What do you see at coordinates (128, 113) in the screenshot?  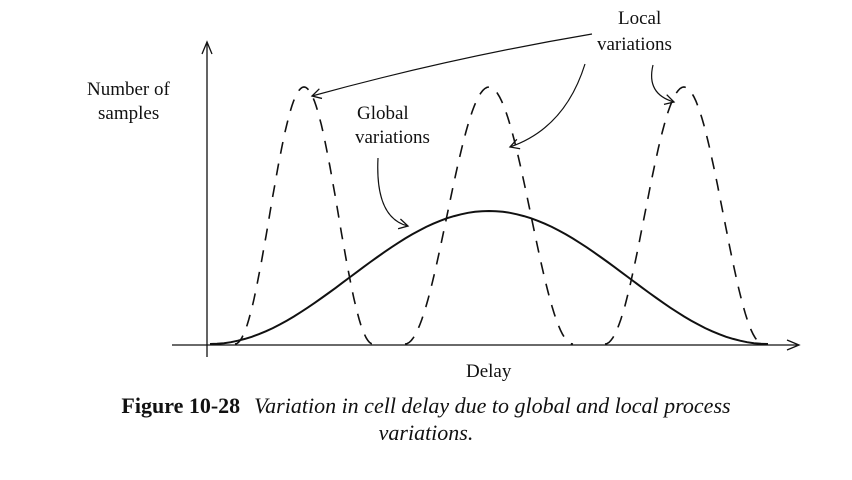 I see `y-axis-label-line2: samples` at bounding box center [128, 113].